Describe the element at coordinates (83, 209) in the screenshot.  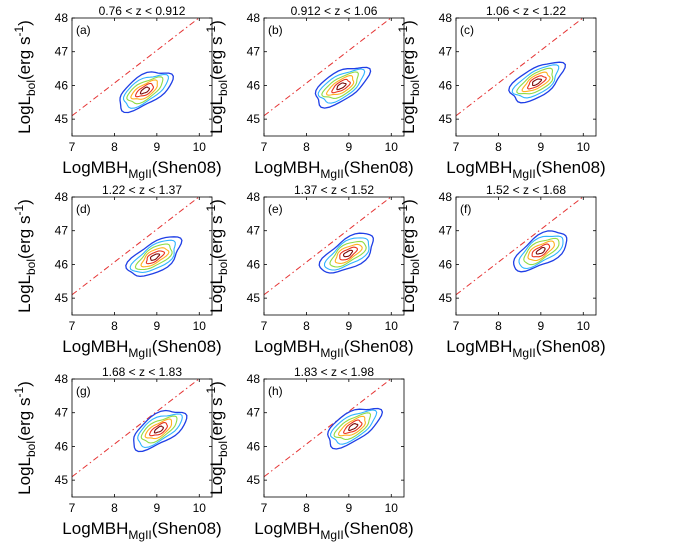
I see `panel-tag: (d)` at that location.